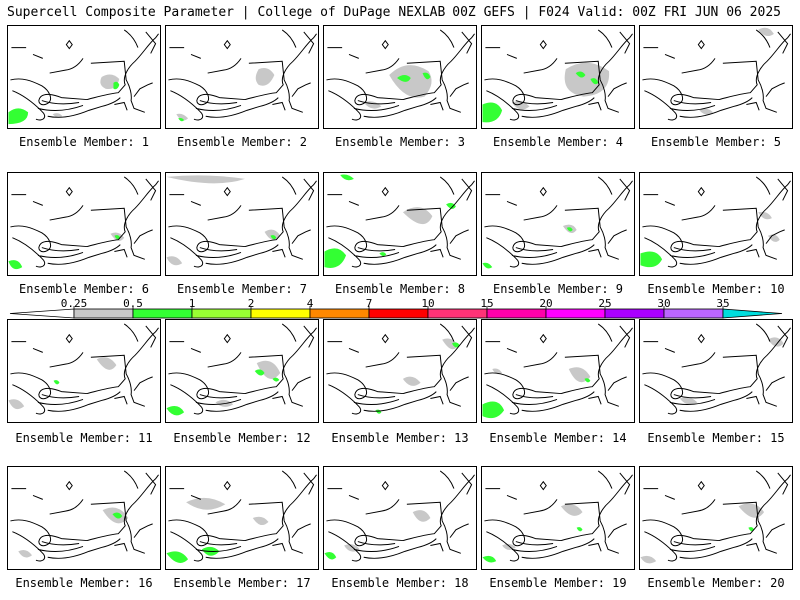 Image resolution: width=800 pixels, height=600 pixels. What do you see at coordinates (242, 289) in the screenshot?
I see `ensemble-member-label: Ensemble Member: 7` at bounding box center [242, 289].